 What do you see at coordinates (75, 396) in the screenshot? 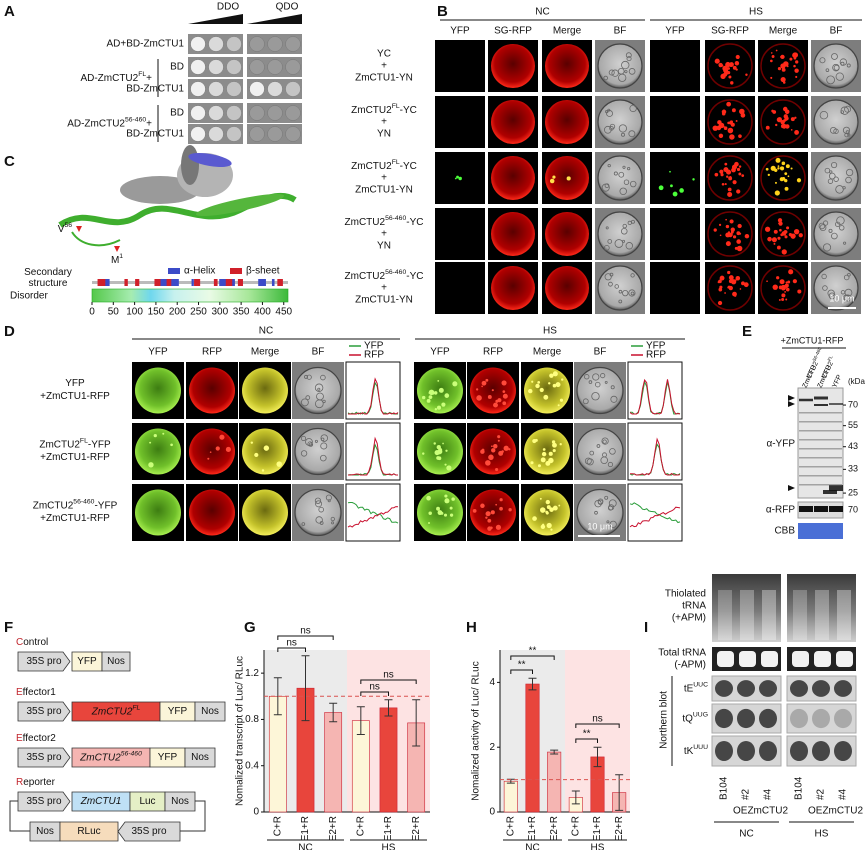
I see `label: +ZmCTU1-RFP` at bounding box center [75, 396].